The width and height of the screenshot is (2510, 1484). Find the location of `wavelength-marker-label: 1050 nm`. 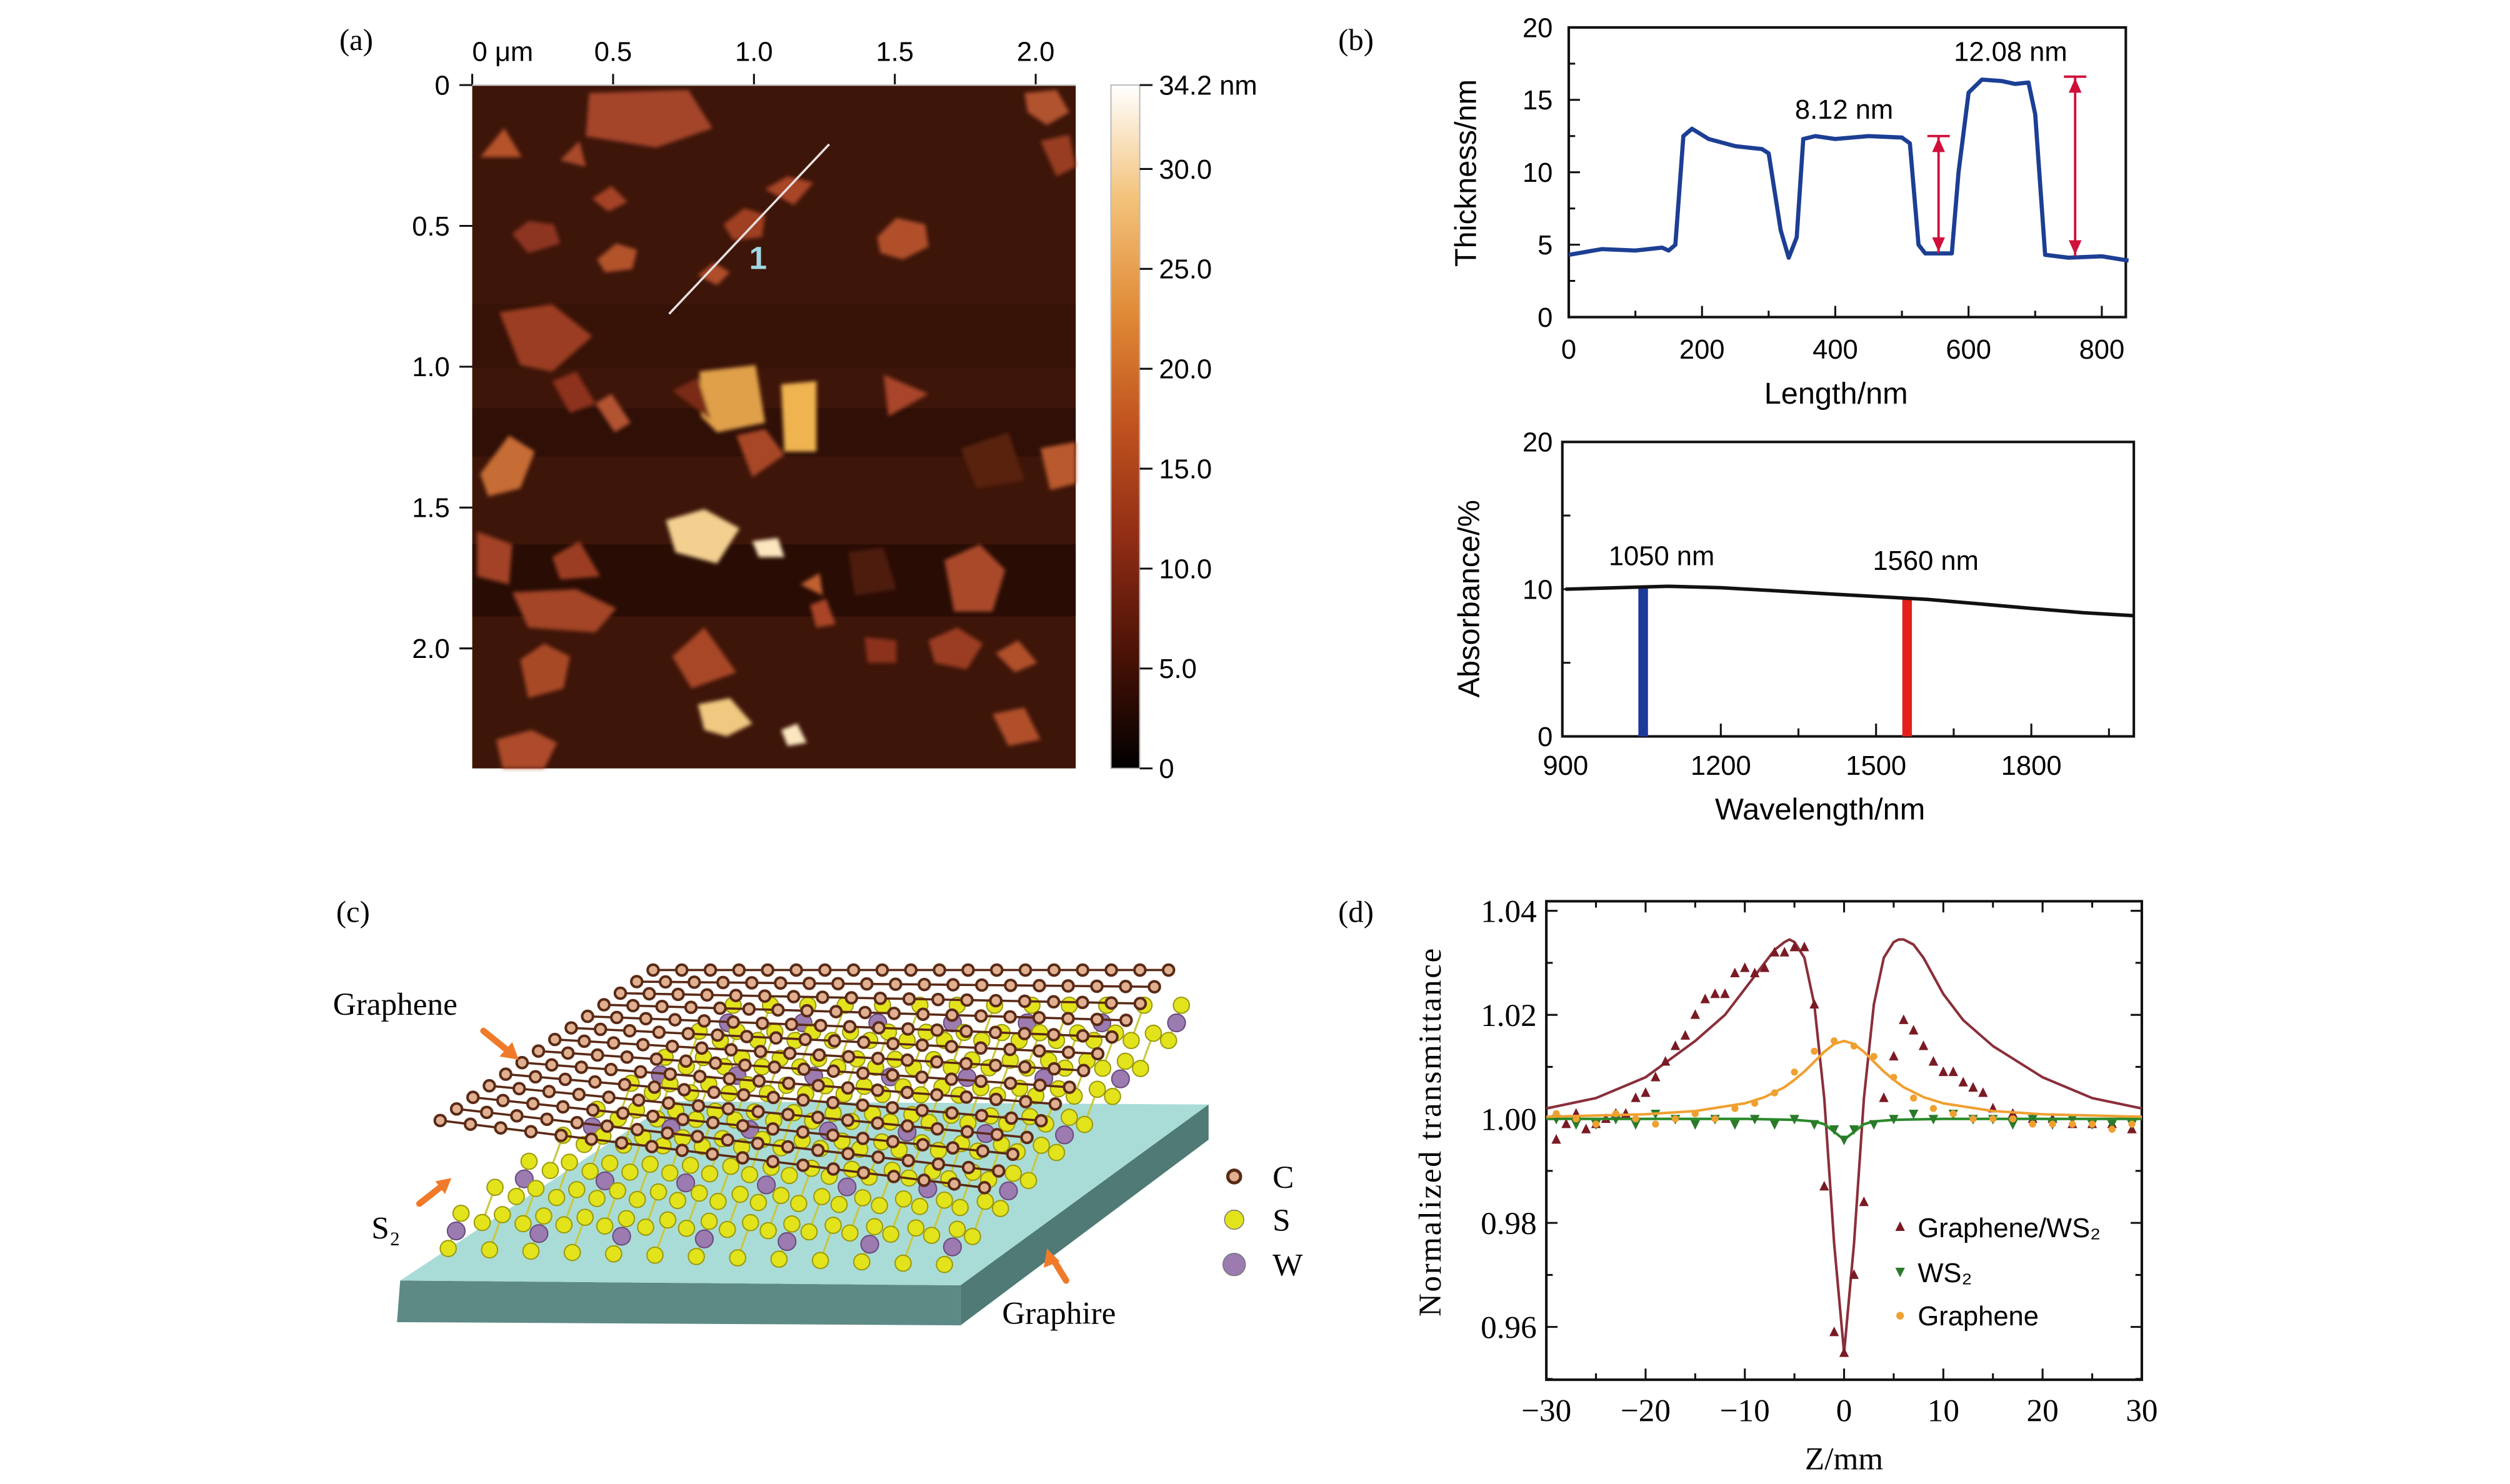

wavelength-marker-label: 1050 nm is located at coordinates (1661, 556).